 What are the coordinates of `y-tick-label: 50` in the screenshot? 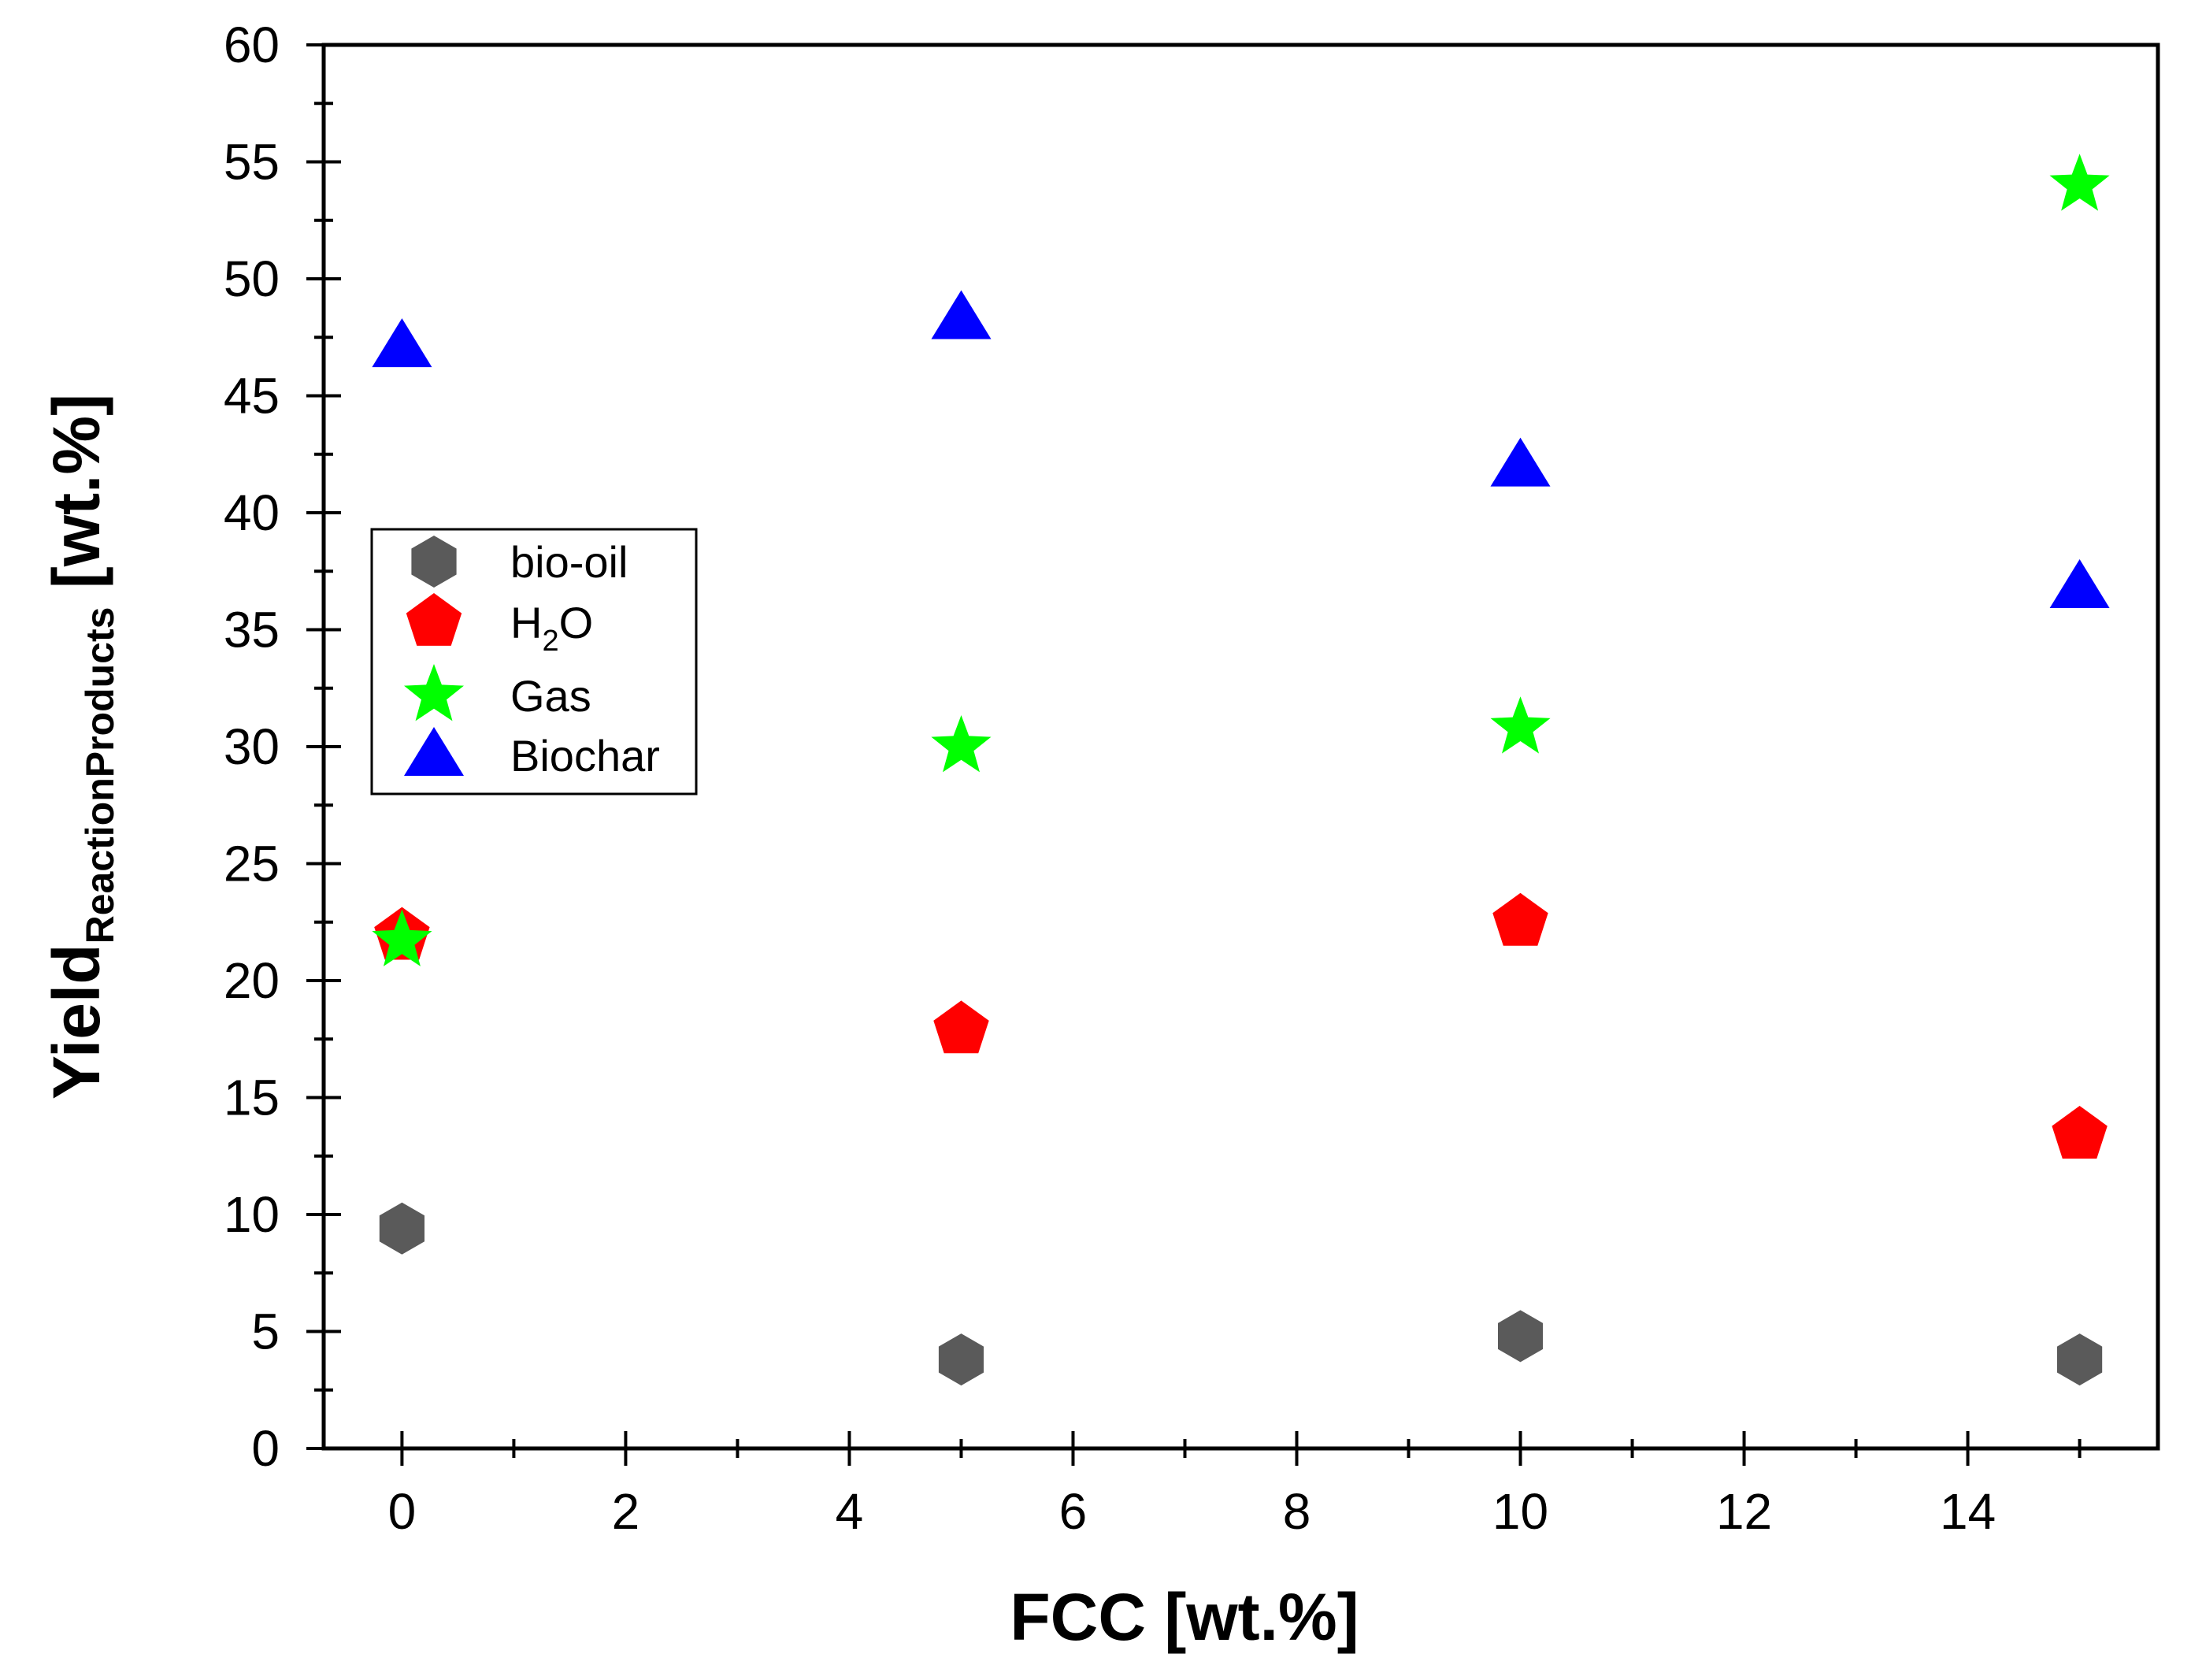 It's located at (252, 278).